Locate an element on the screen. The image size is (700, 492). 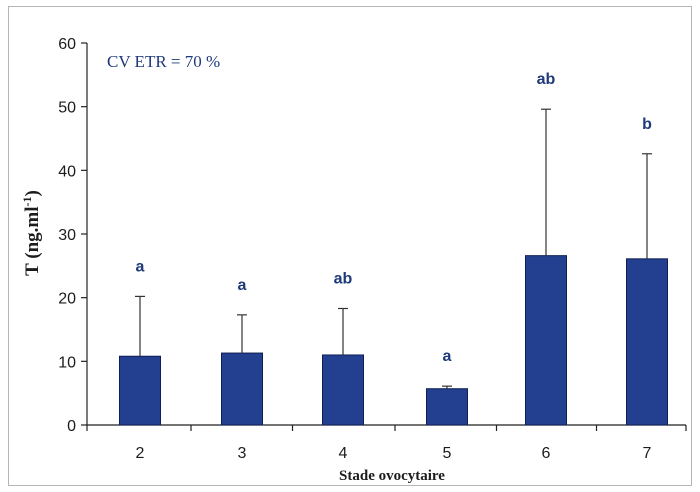
y-axis-label-superscript: -1 is located at coordinates (27, 201).